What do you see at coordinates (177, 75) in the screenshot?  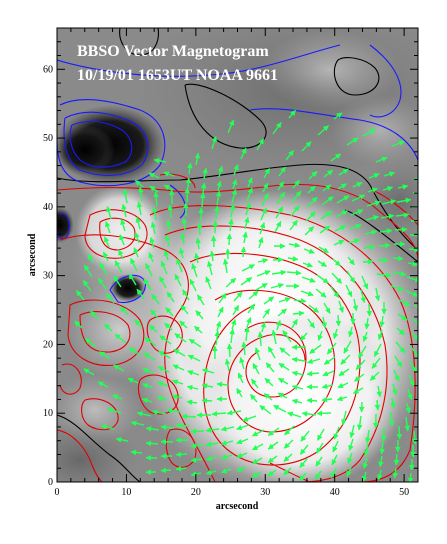 I see `map-title-line2: 10/19/01 1653UT NOAA 9661` at bounding box center [177, 75].